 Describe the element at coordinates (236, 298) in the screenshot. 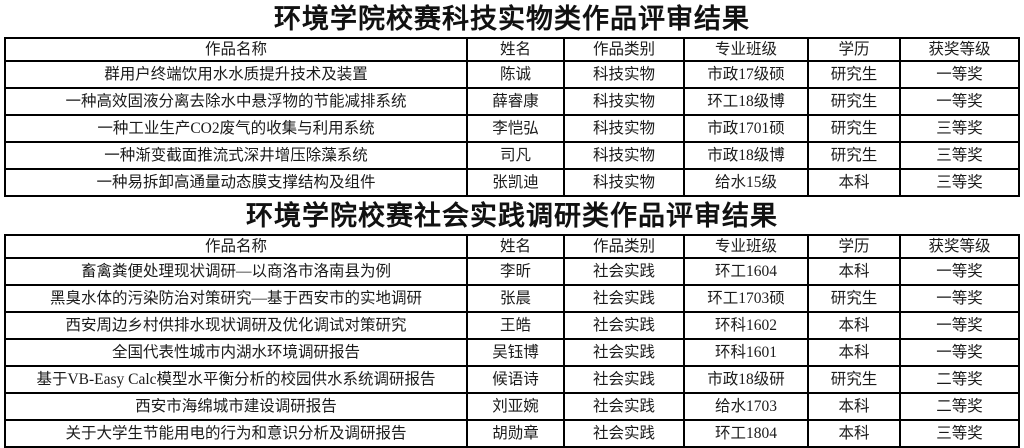

I see `table-cell: 黑臭水体的污染防治对策研究—基于西安市的实地调研` at that location.